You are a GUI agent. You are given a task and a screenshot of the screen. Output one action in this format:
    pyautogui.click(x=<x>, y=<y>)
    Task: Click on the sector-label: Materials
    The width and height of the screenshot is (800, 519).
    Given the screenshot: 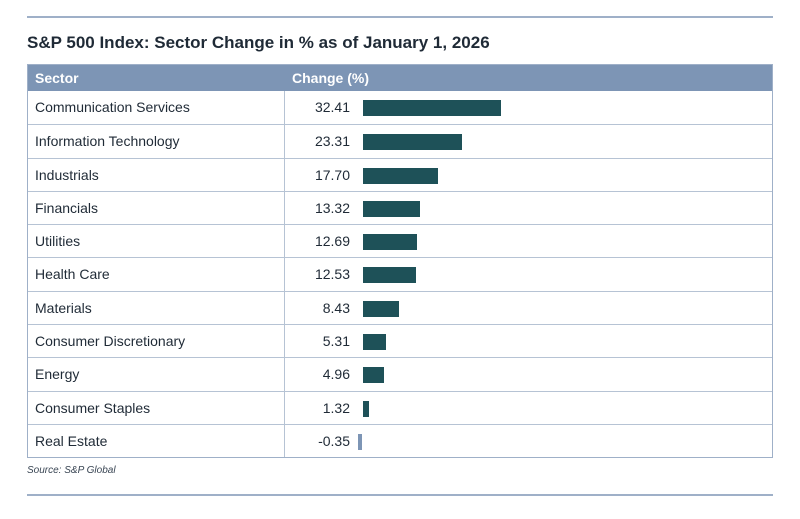 What is the action you would take?
    pyautogui.click(x=63, y=307)
    